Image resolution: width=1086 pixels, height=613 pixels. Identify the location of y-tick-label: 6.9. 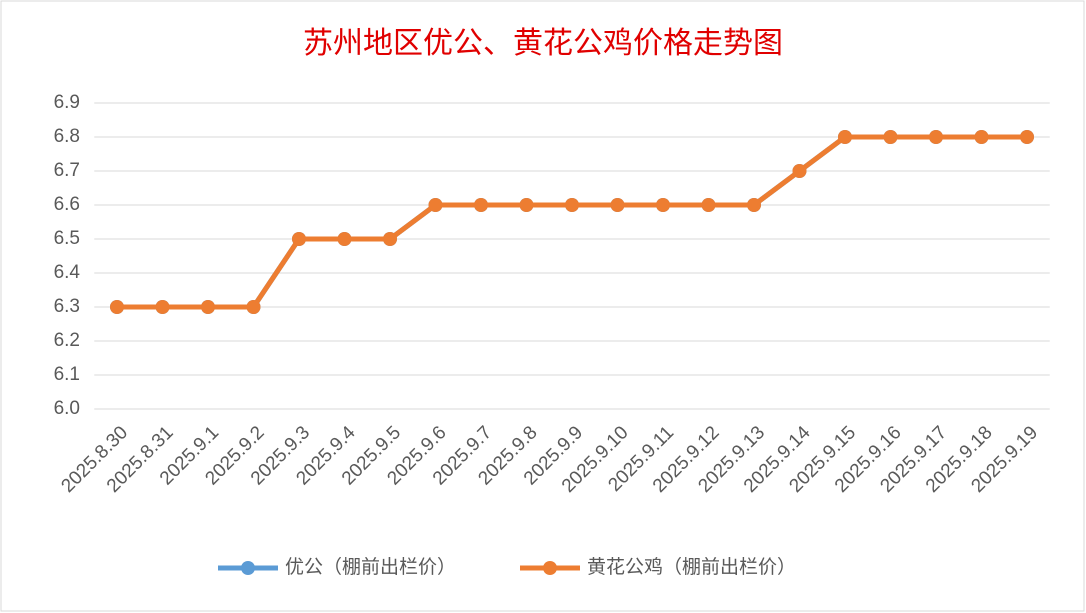
(67, 102).